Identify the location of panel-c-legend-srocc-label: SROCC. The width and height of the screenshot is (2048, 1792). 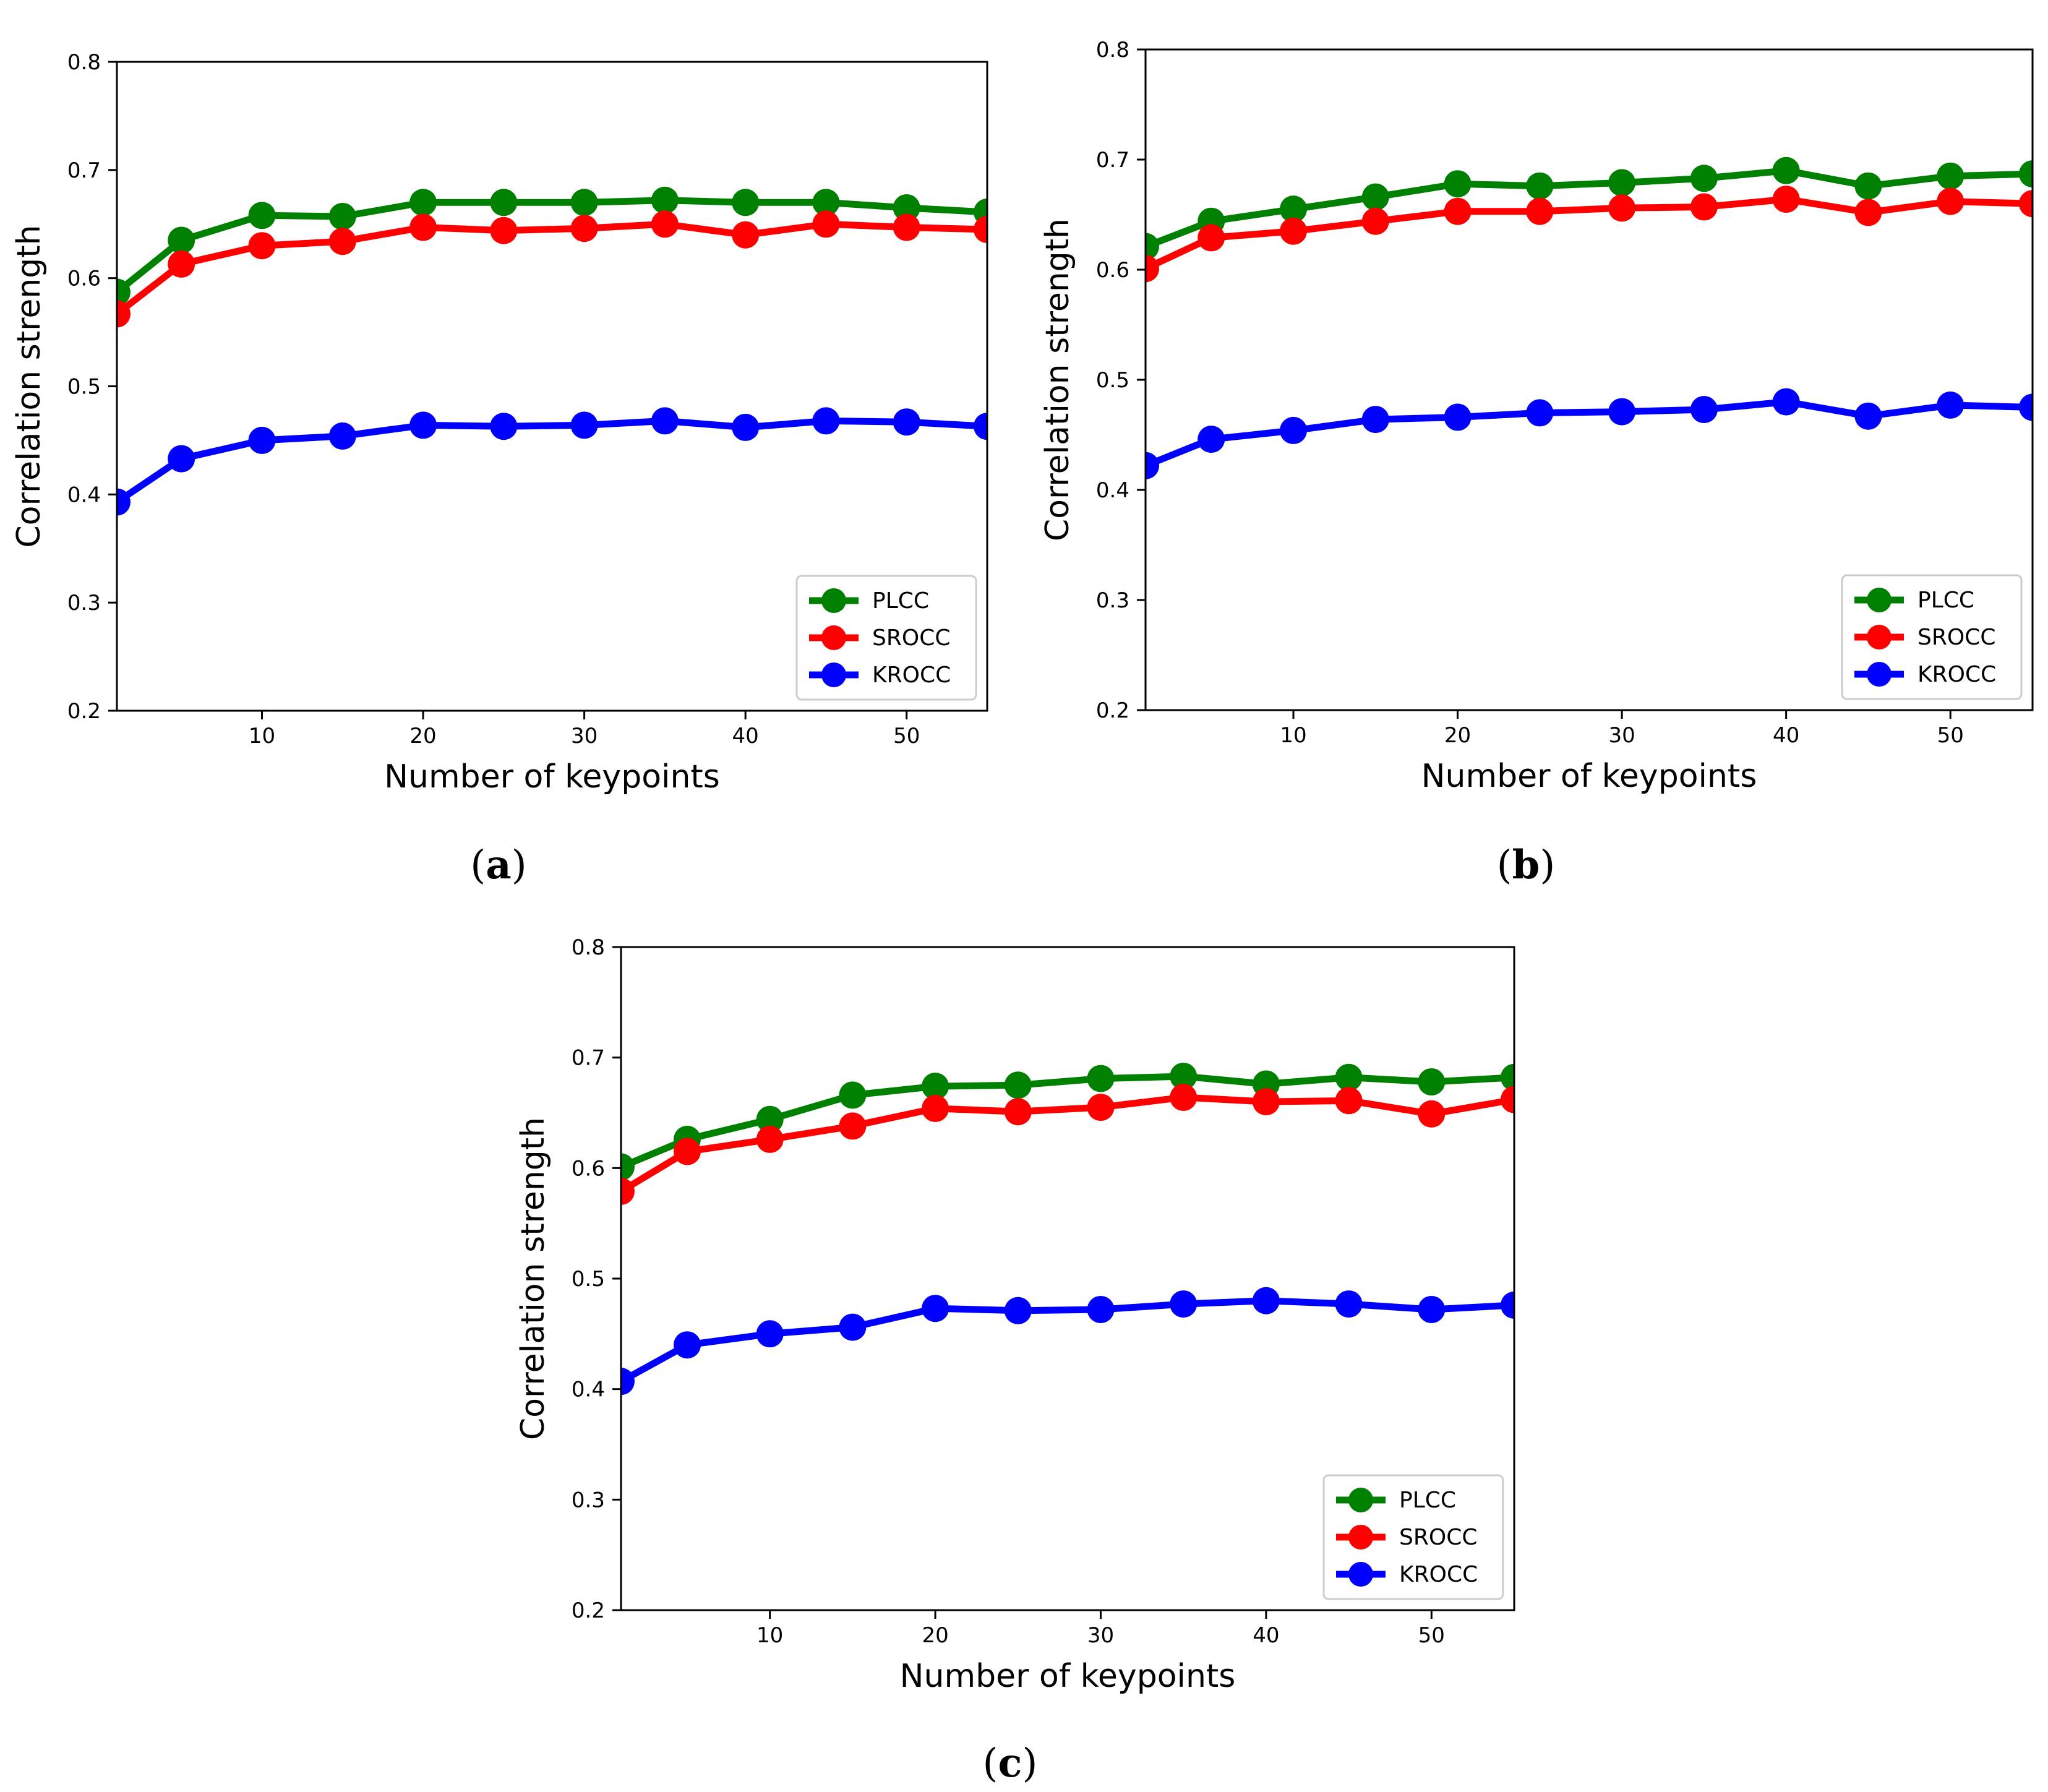
(1438, 1538).